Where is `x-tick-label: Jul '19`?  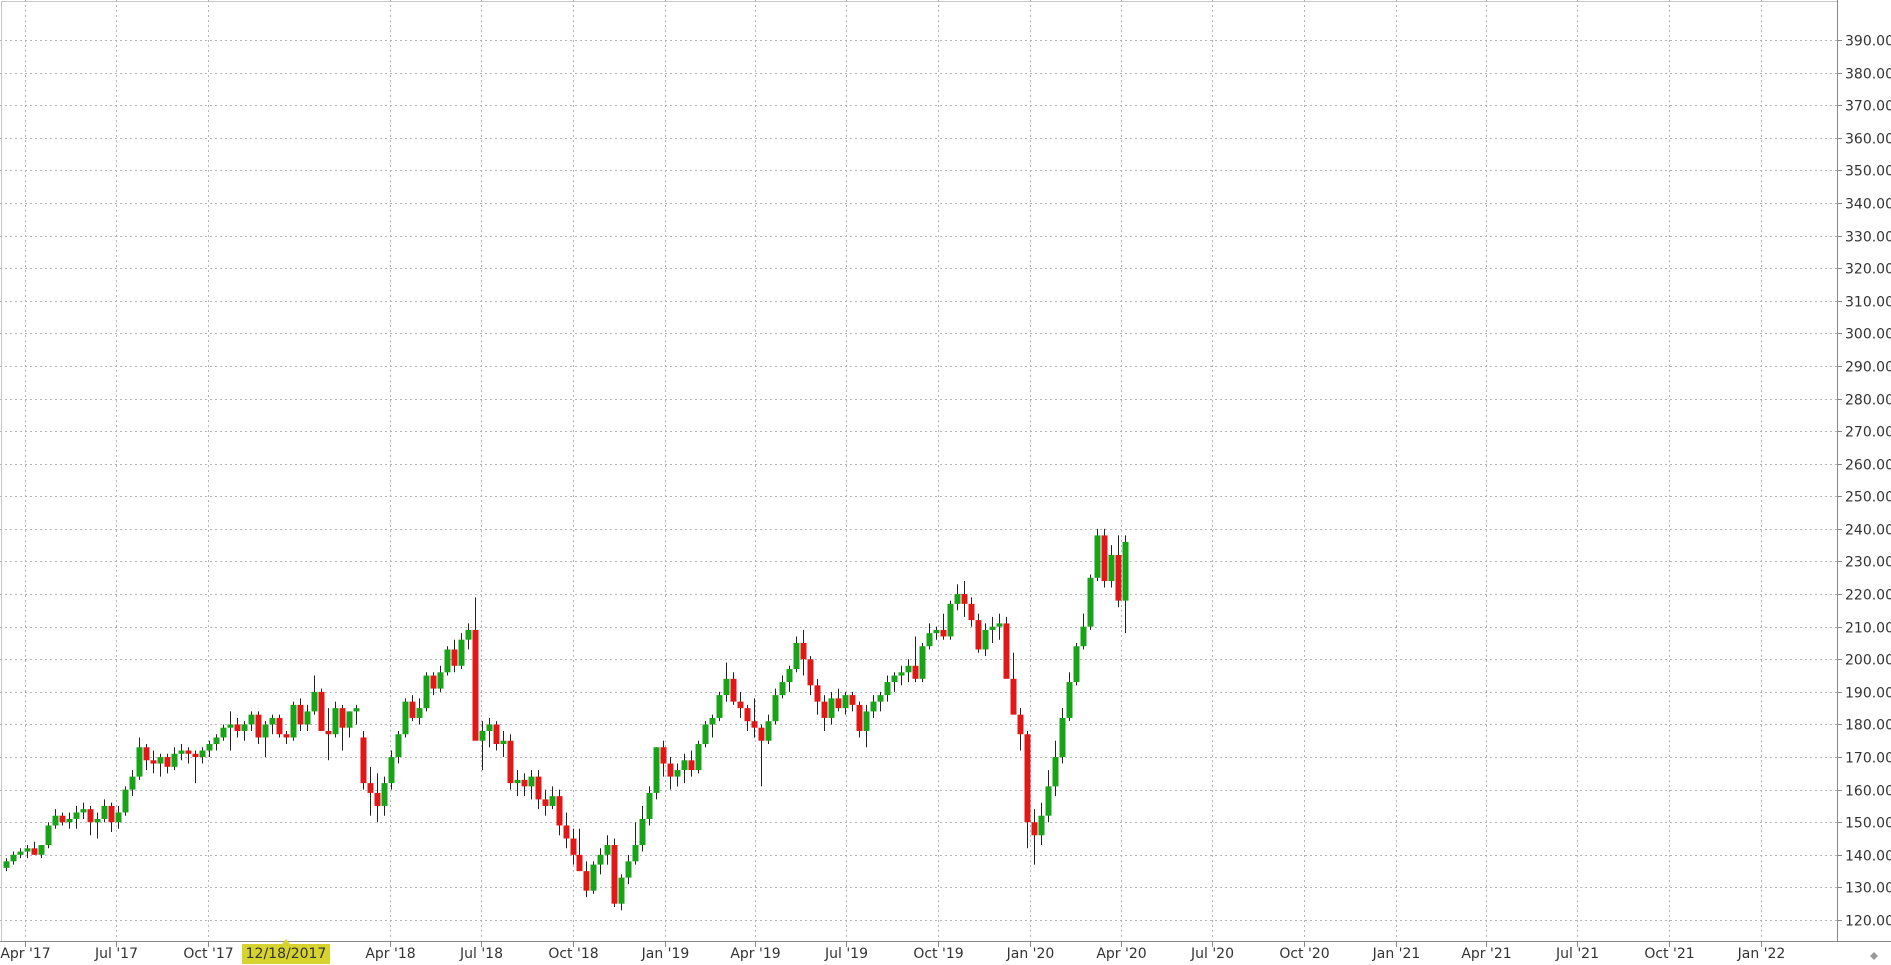
x-tick-label: Jul '19 is located at coordinates (846, 954).